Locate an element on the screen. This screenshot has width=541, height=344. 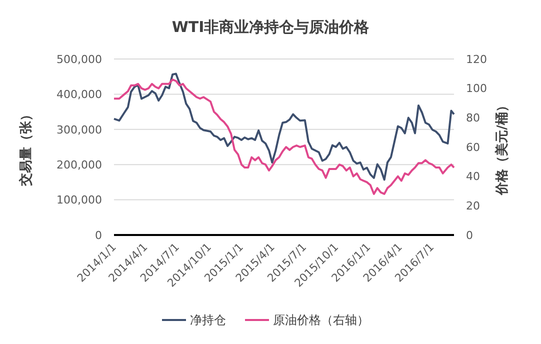
y2-tick-label: 0 is located at coordinates (469, 235).